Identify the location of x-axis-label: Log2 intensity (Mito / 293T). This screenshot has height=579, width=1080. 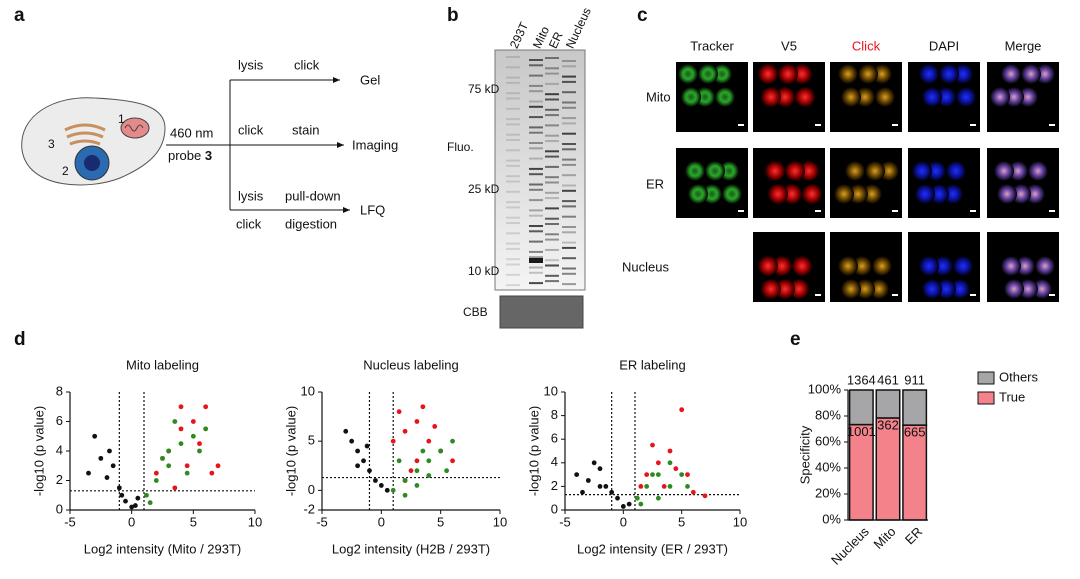
(163, 548).